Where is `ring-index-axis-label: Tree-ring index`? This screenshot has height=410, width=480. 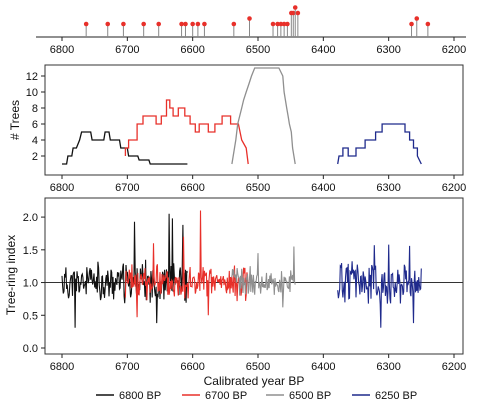
ring-index-axis-label: Tree-ring index is located at coordinates (11, 275).